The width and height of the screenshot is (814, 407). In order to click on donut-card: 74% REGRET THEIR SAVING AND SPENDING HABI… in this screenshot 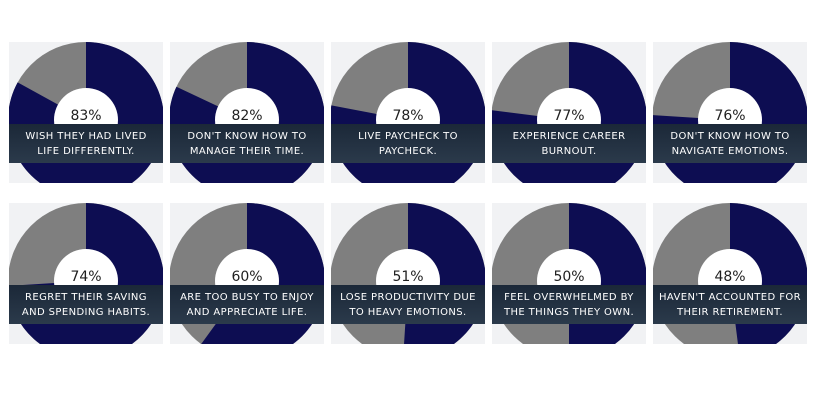, I will do `click(86, 273)`.